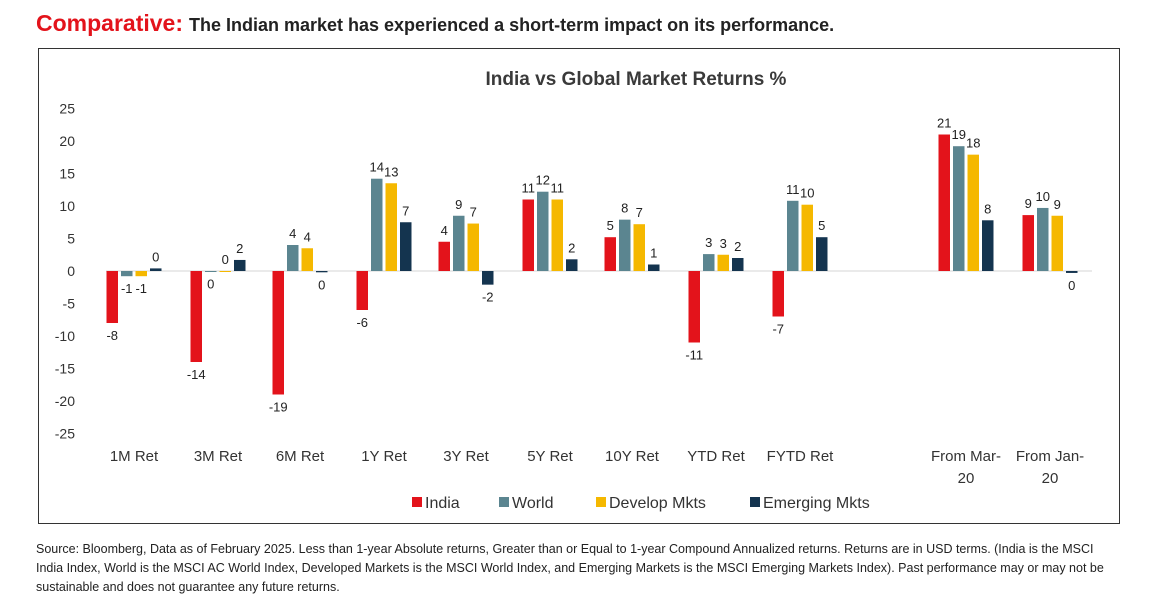 Image resolution: width=1156 pixels, height=606 pixels. What do you see at coordinates (278, 407) in the screenshot?
I see `data-label-india: -19` at bounding box center [278, 407].